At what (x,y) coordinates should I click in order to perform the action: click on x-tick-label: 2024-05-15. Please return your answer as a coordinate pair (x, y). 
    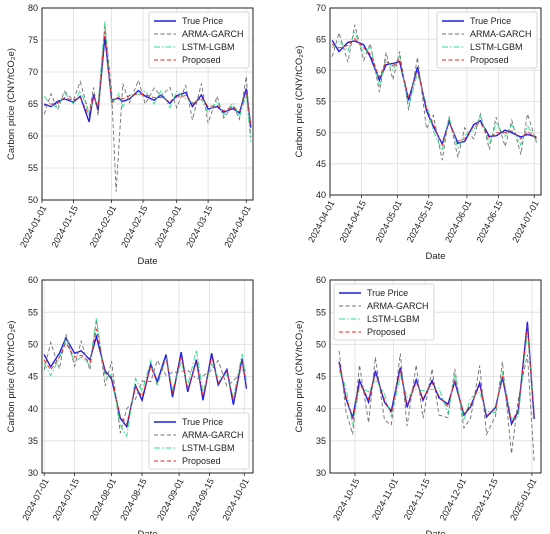
    Looking at the image, I should click on (420, 221).